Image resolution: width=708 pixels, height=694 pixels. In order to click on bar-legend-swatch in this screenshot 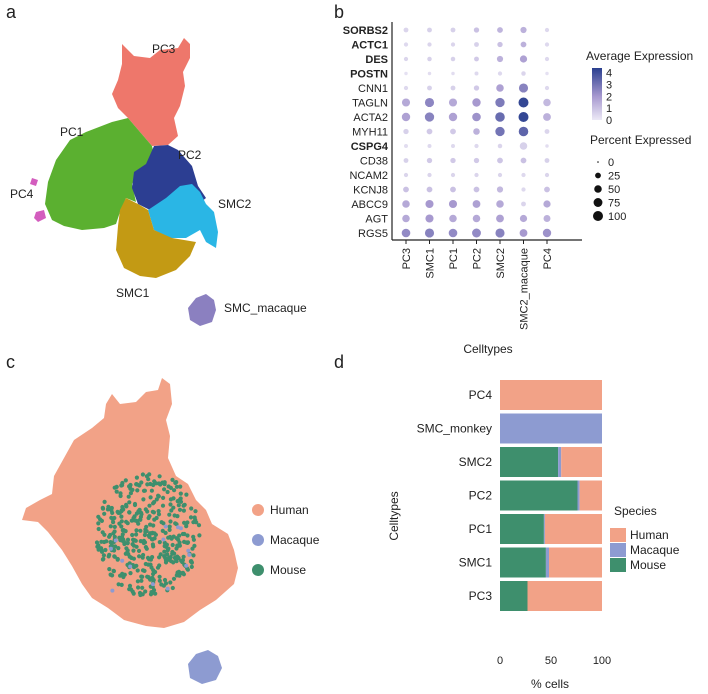, I will do `click(618, 535)`.